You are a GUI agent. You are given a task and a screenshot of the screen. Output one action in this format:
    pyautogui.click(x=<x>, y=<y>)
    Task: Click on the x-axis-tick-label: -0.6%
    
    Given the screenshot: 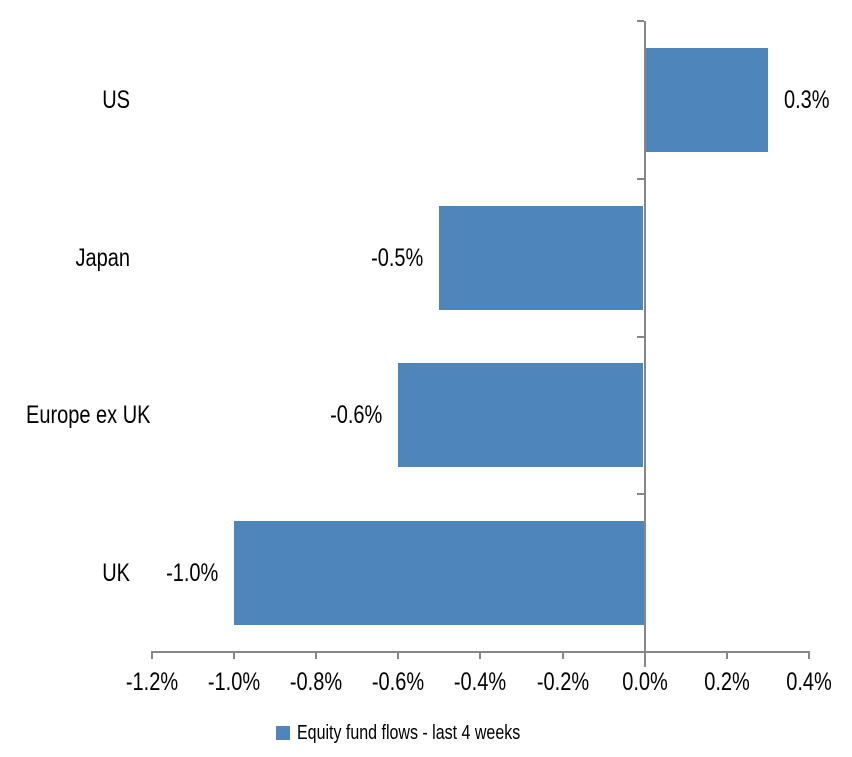 What is the action you would take?
    pyautogui.click(x=398, y=682)
    